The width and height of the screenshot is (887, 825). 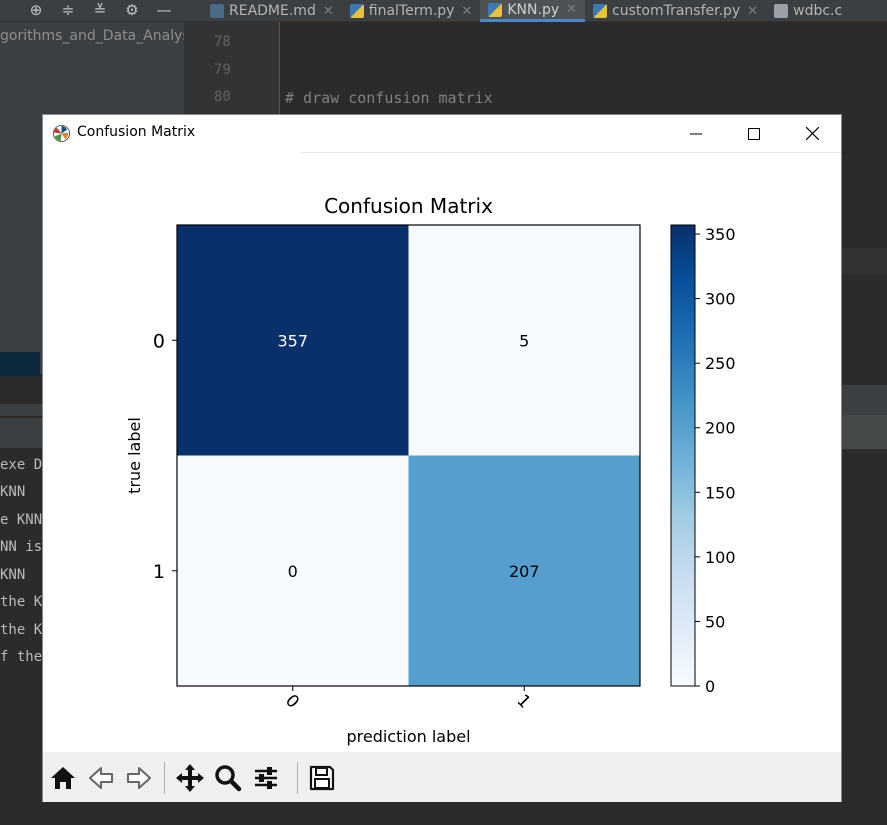 What do you see at coordinates (715, 621) in the screenshot?
I see `colorbar-tick-label: 50` at bounding box center [715, 621].